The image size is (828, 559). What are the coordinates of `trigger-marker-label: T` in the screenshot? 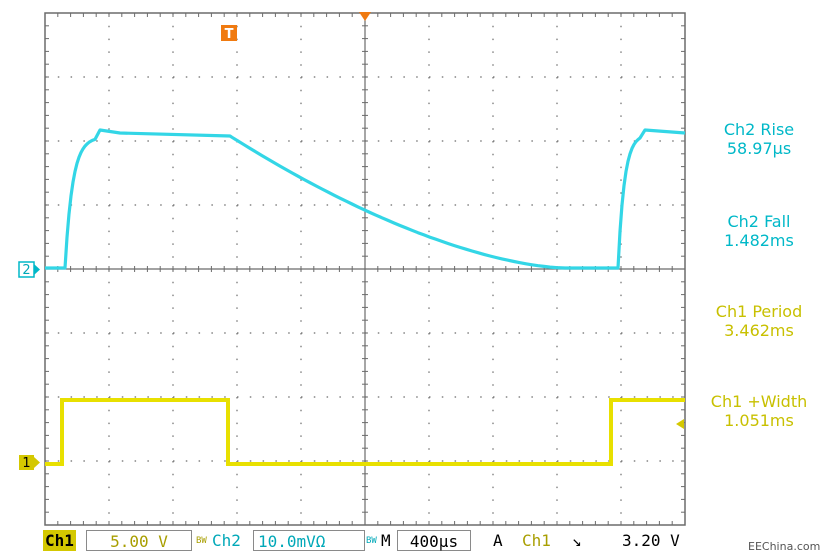 It's located at (229, 34).